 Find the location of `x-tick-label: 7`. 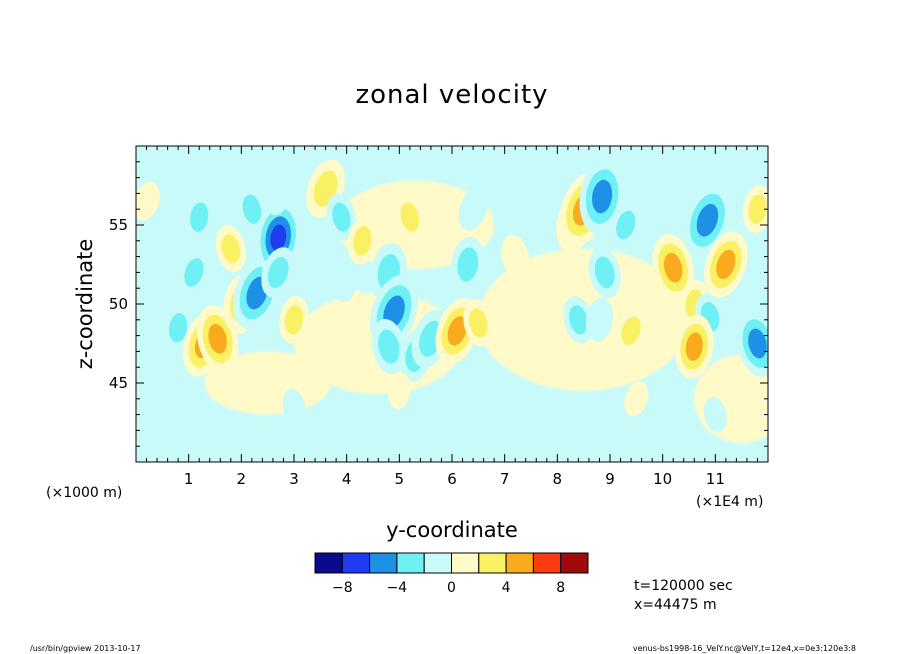

x-tick-label: 7 is located at coordinates (505, 479).